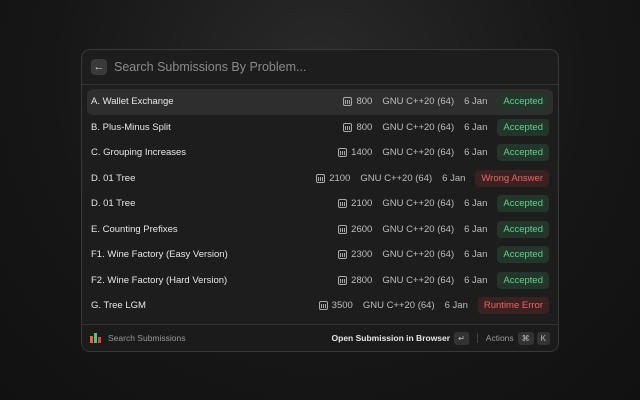 Image resolution: width=640 pixels, height=400 pixels. I want to click on actions-button: Actions, so click(499, 338).